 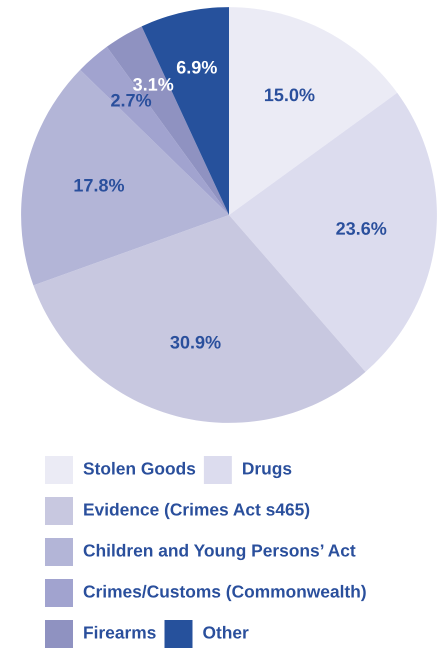 What do you see at coordinates (120, 632) in the screenshot?
I see `legend-label: Firearms` at bounding box center [120, 632].